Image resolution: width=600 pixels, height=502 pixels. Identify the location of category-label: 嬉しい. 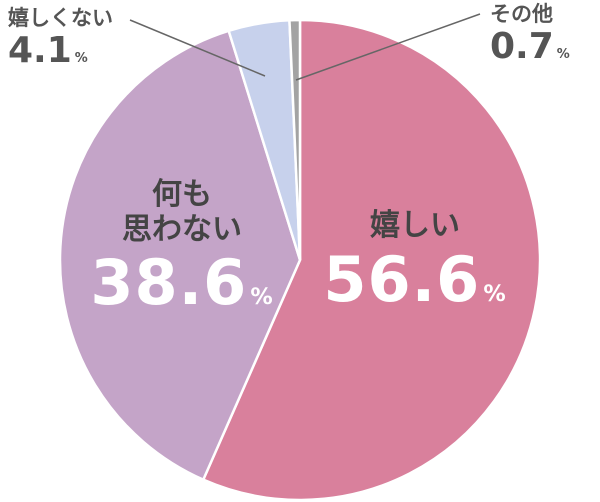
(415, 226).